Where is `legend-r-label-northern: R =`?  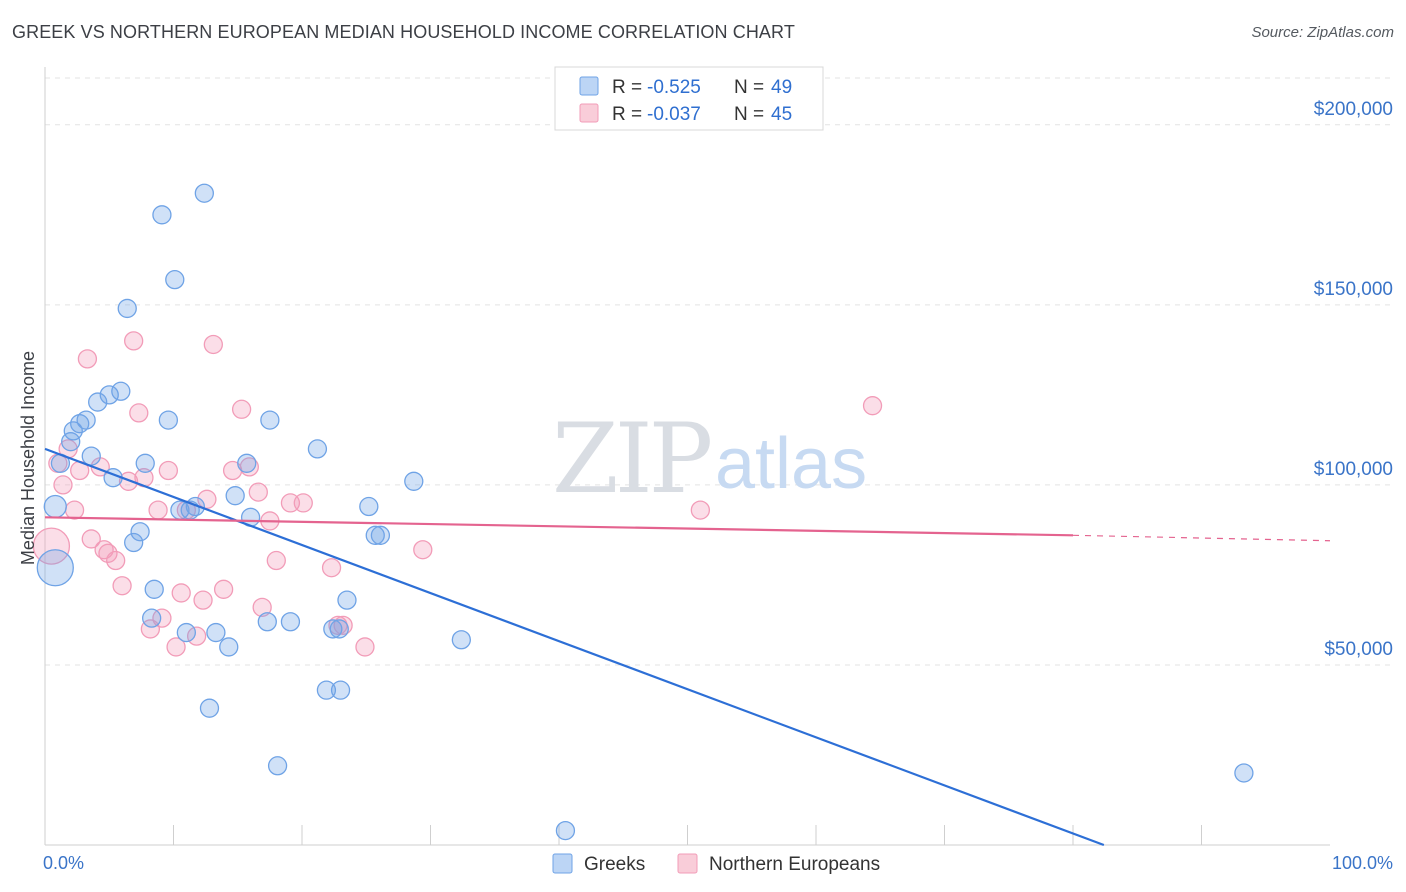
legend-r-label-northern: R = is located at coordinates (627, 114).